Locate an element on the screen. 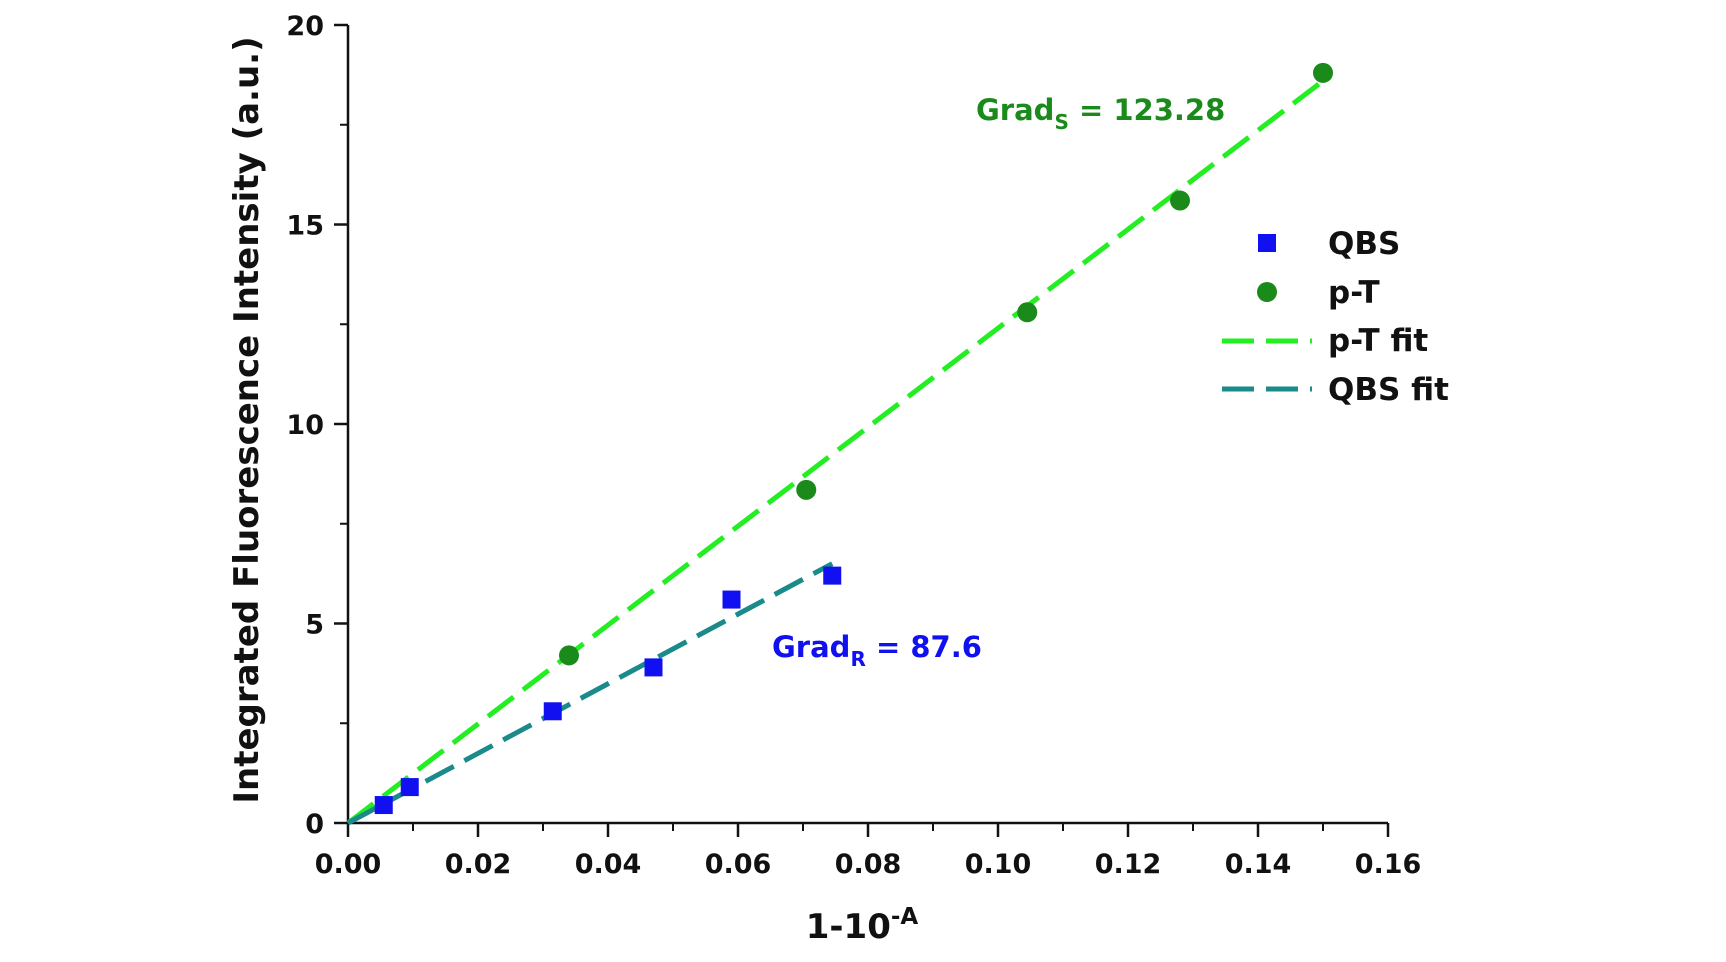 This screenshot has width=1726, height=962. legend: QBS p-T p-T fit QBS fit is located at coordinates (1335, 317).